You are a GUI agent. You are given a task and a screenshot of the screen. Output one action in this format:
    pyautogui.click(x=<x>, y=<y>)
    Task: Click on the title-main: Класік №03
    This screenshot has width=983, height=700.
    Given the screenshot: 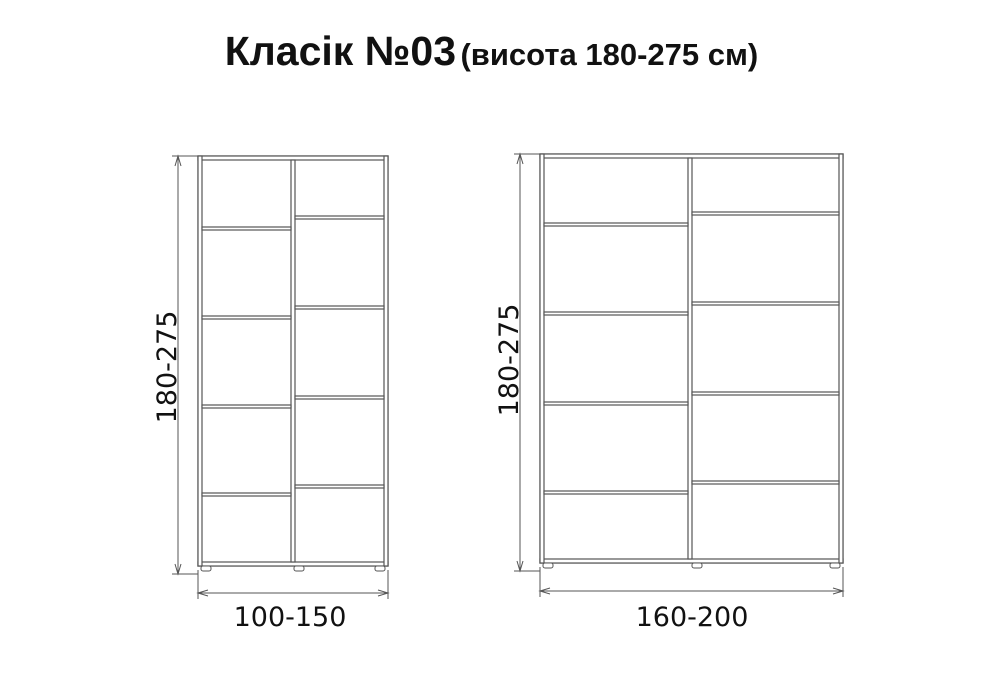 What is the action you would take?
    pyautogui.click(x=340, y=51)
    